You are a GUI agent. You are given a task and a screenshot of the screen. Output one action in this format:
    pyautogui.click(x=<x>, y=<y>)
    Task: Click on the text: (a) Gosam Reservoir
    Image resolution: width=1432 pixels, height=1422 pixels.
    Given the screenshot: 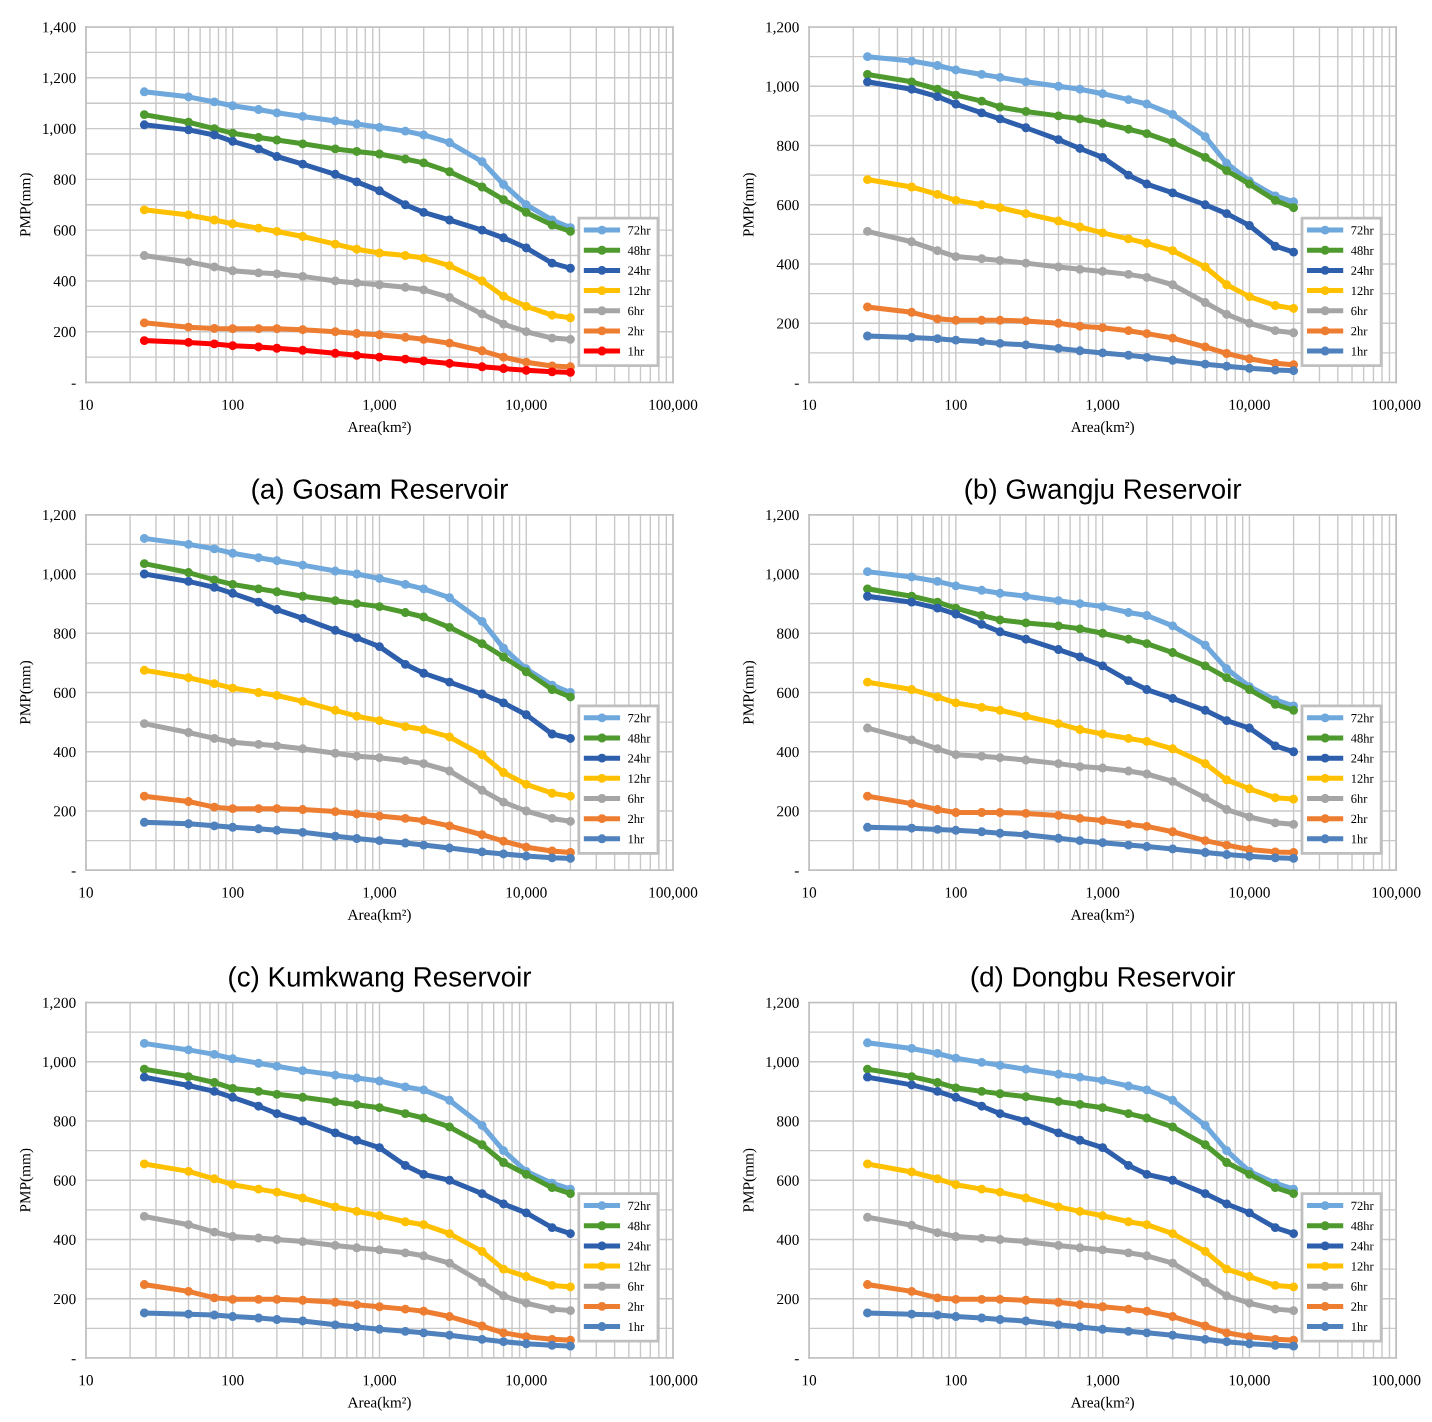 What is the action you would take?
    pyautogui.click(x=380, y=491)
    